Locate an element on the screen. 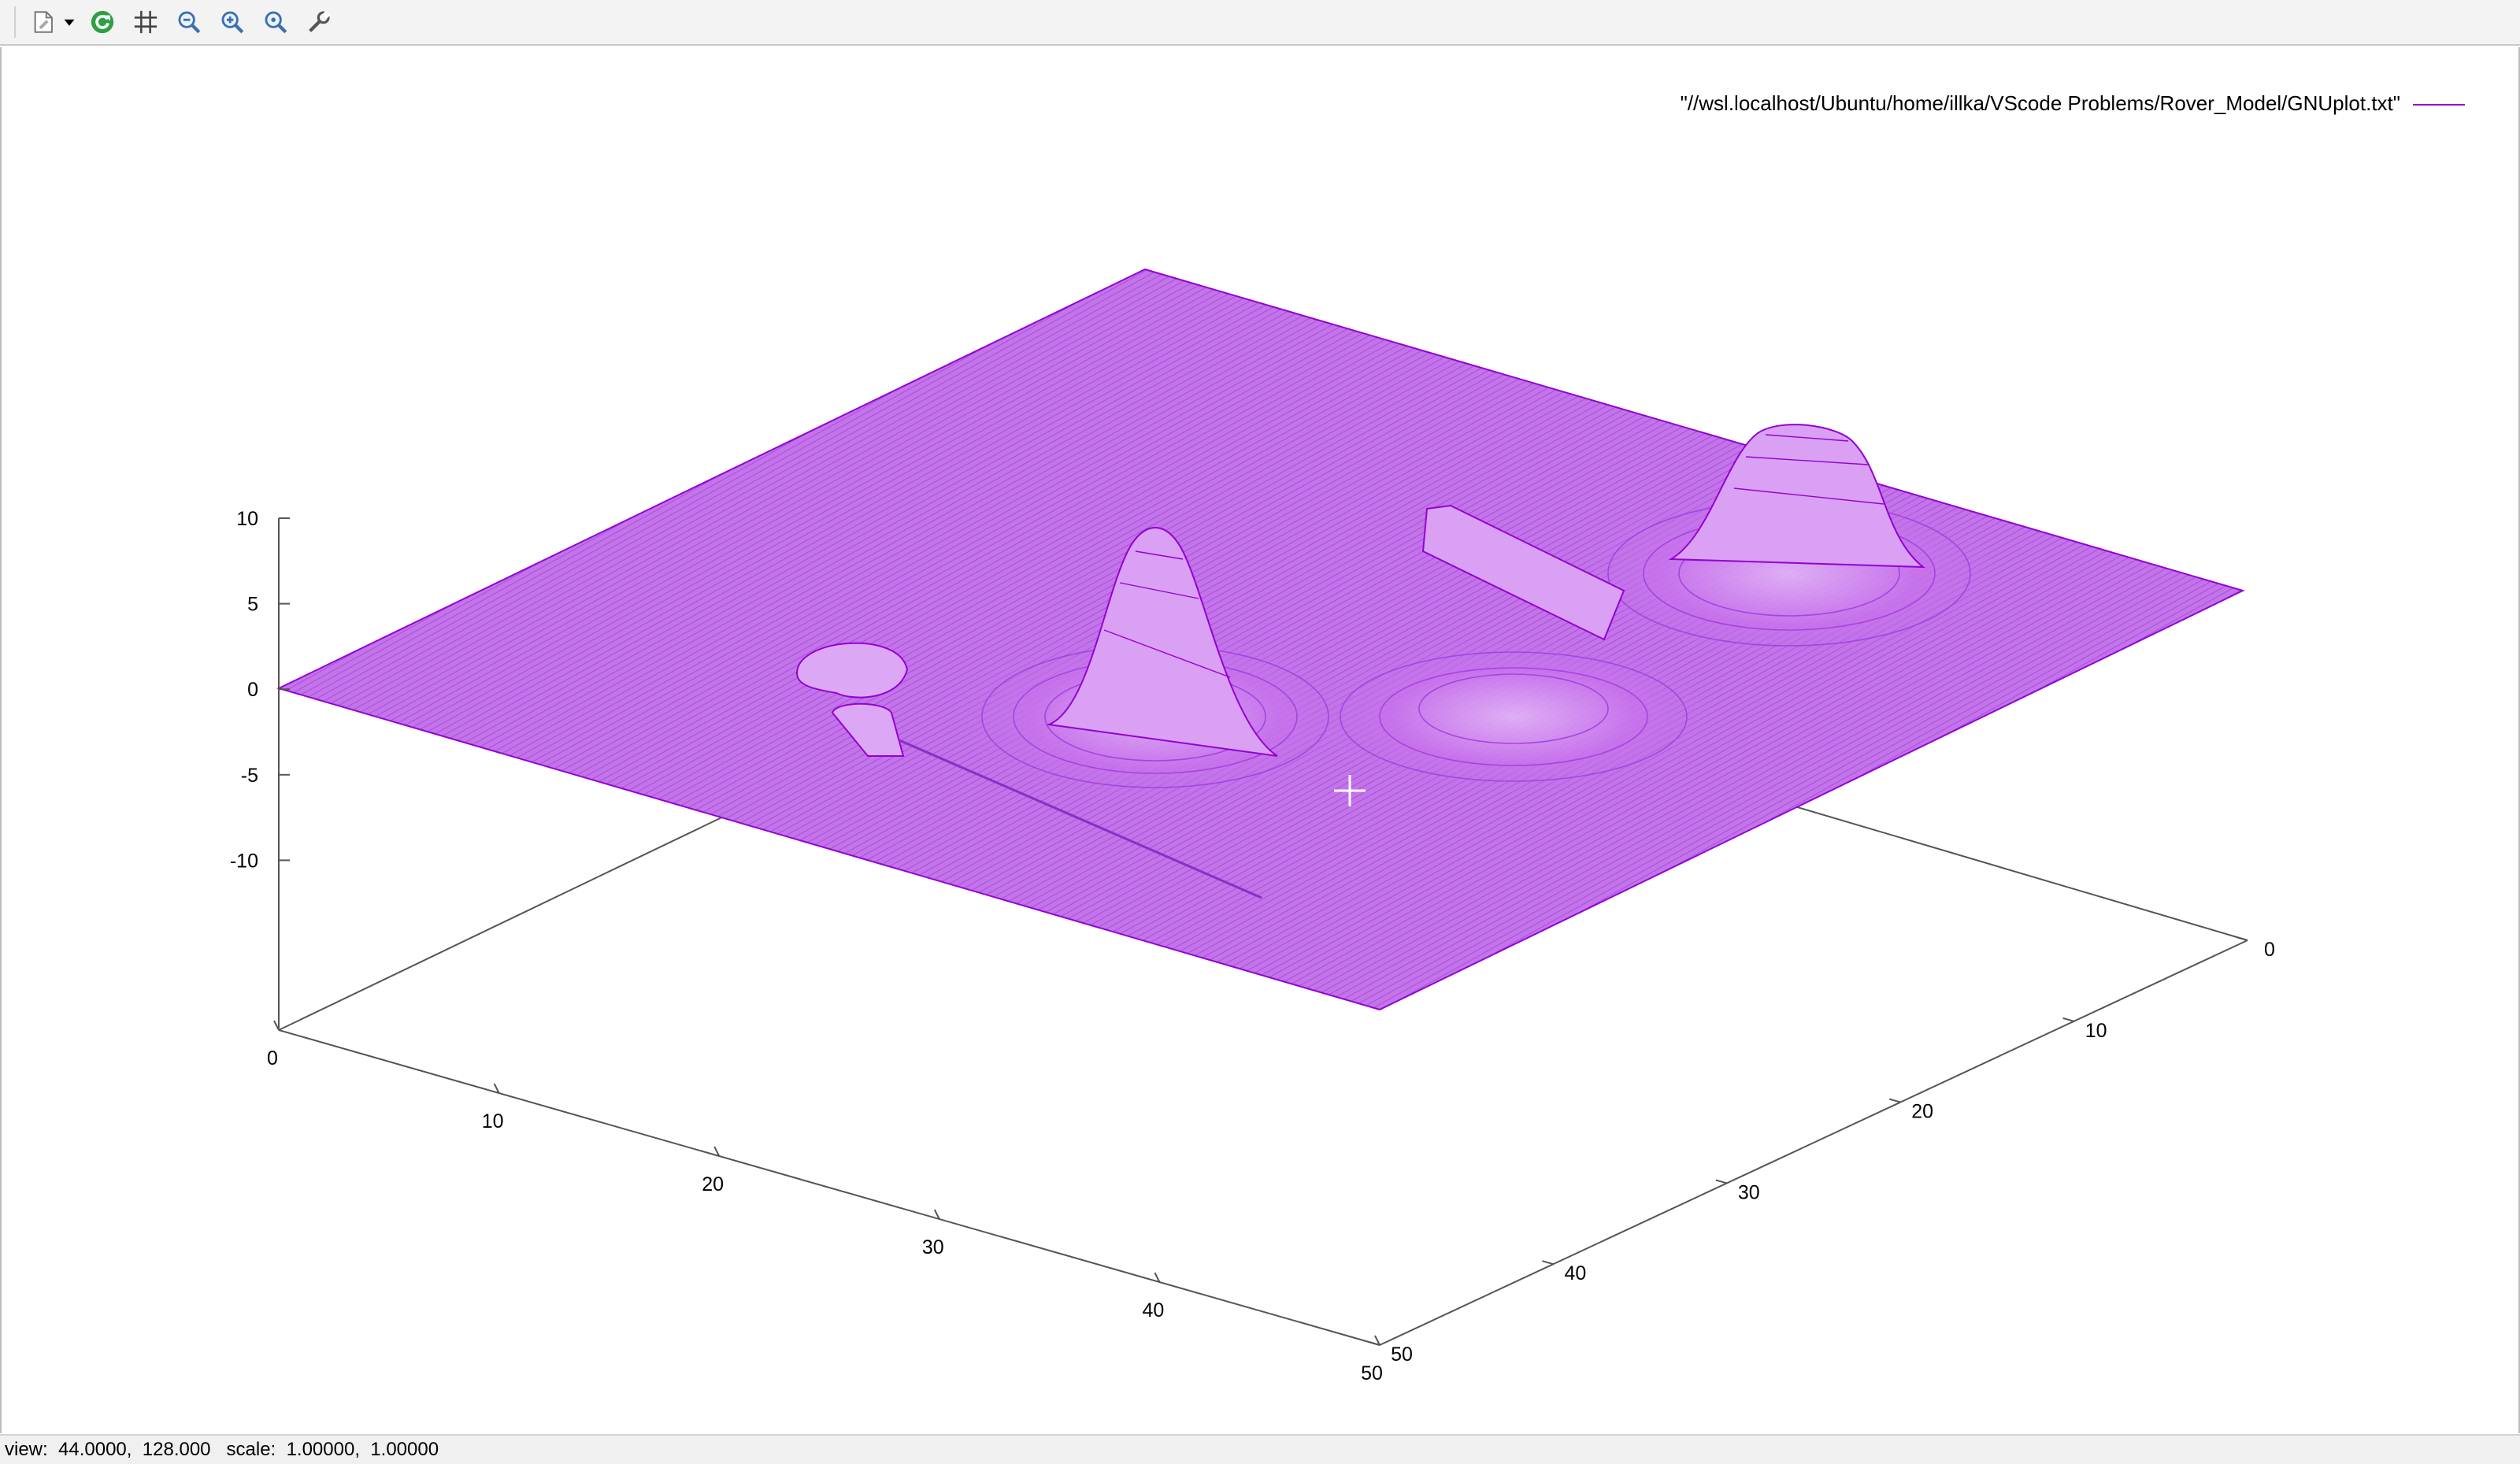 The width and height of the screenshot is (2520, 1464). y-tick-label: 10 is located at coordinates (2096, 1031).